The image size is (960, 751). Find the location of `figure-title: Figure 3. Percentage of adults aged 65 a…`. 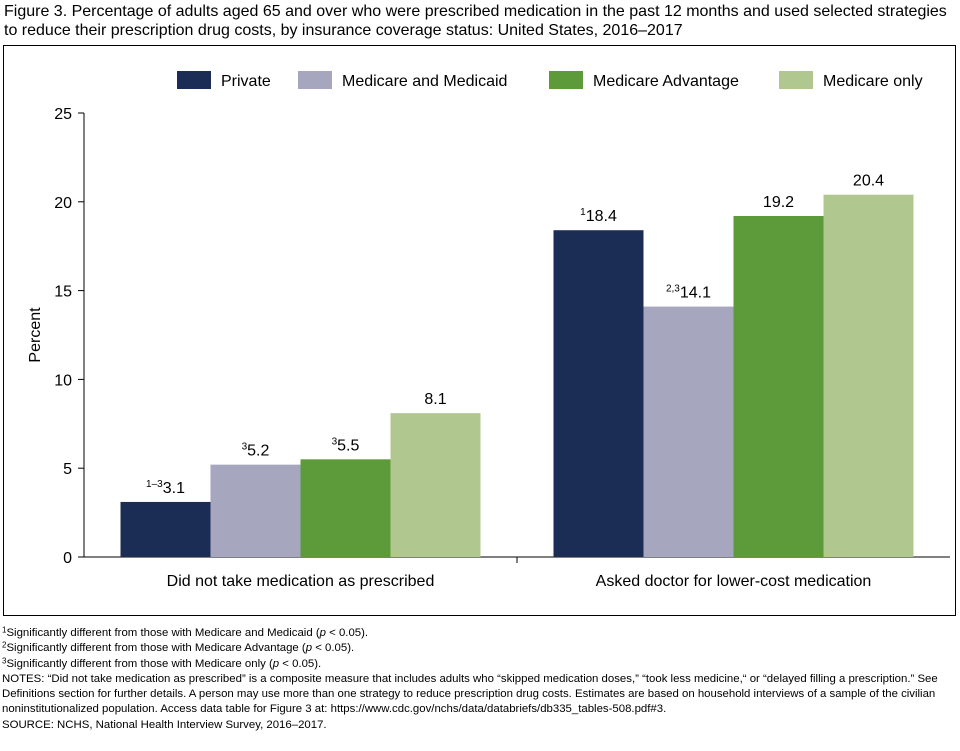

figure-title: Figure 3. Percentage of adults aged 65 a… is located at coordinates (475, 21).